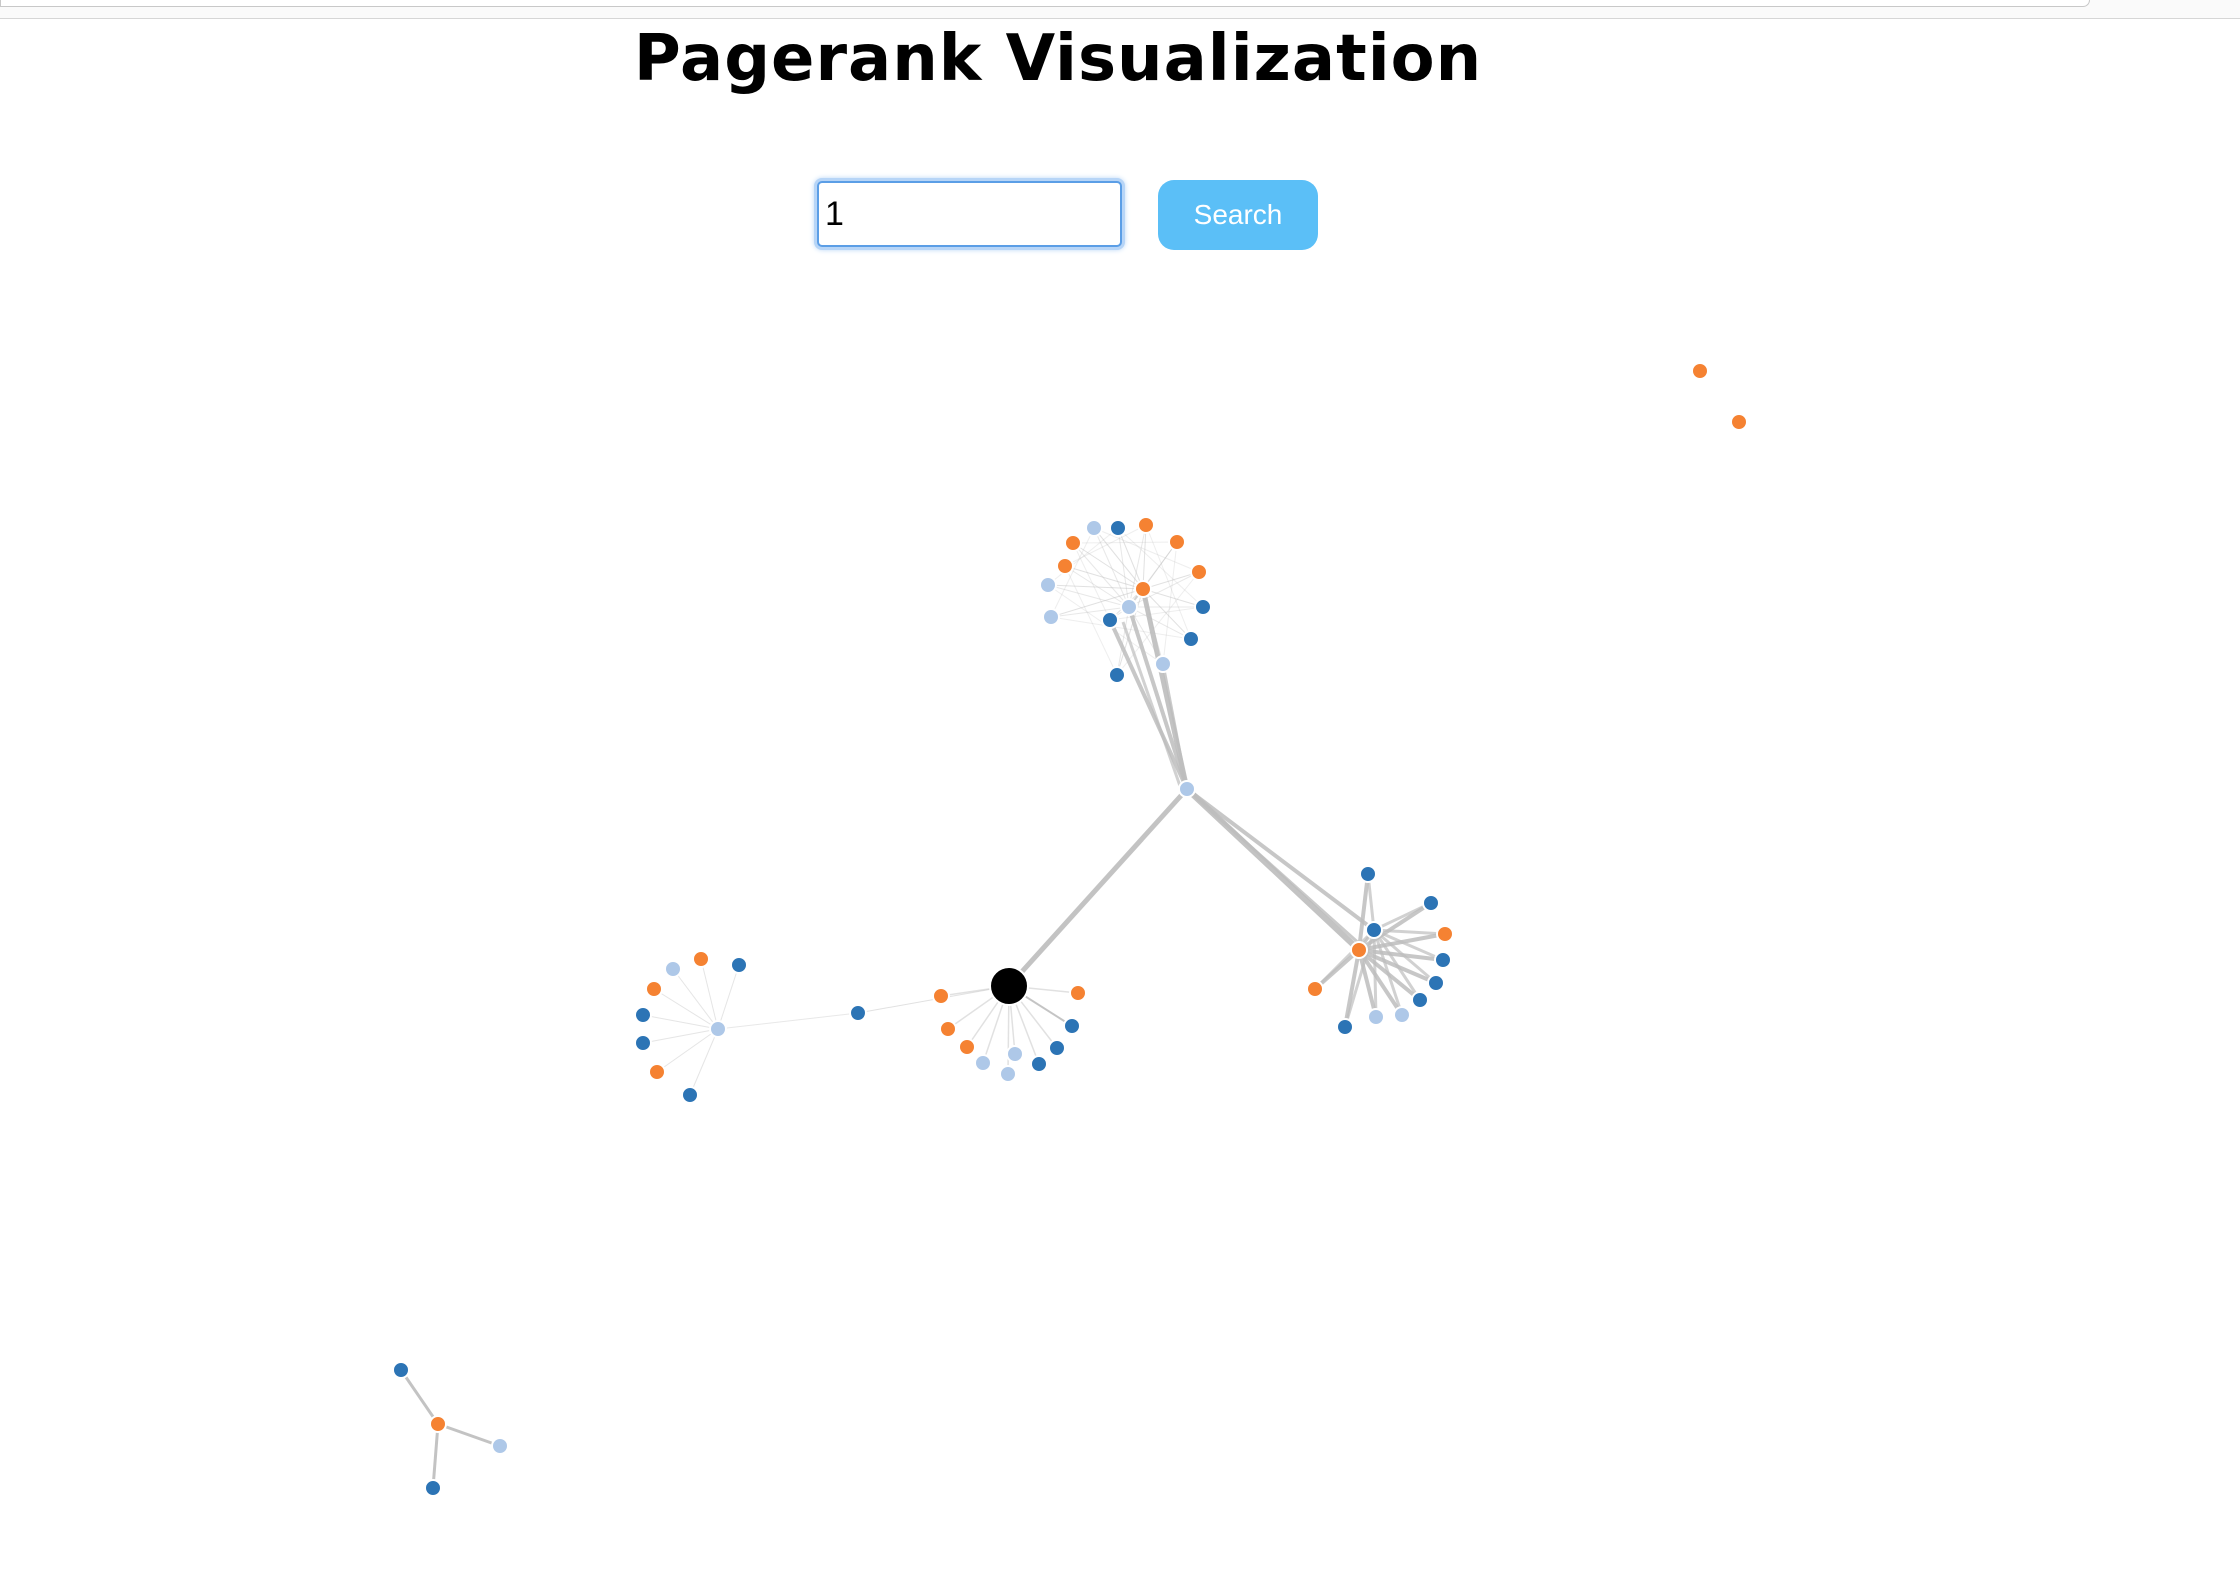 The image size is (2240, 1588). I want to click on browser-top-bar, so click(1120, 9).